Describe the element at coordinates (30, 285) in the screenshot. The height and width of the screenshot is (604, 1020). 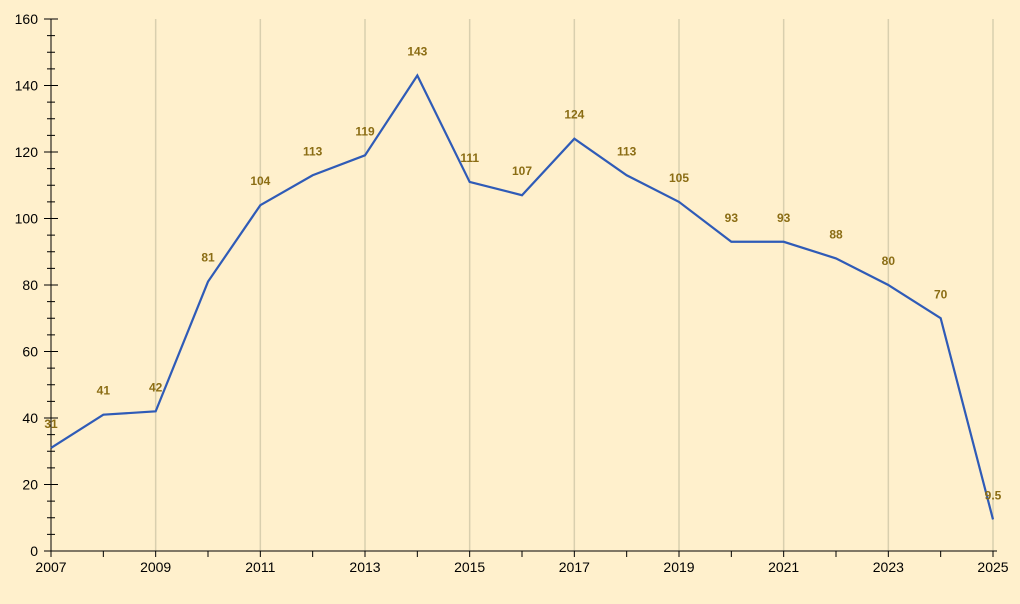
I see `y-tick-label: 80` at that location.